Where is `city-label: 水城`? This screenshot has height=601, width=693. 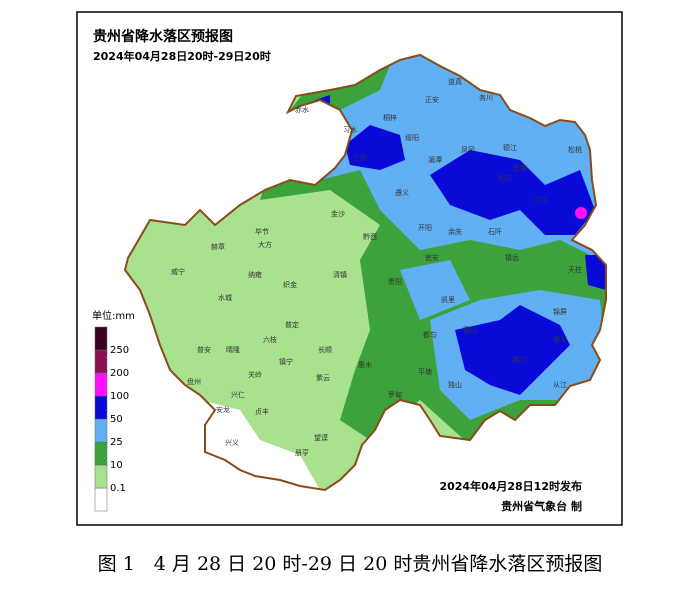 city-label: 水城 is located at coordinates (225, 297).